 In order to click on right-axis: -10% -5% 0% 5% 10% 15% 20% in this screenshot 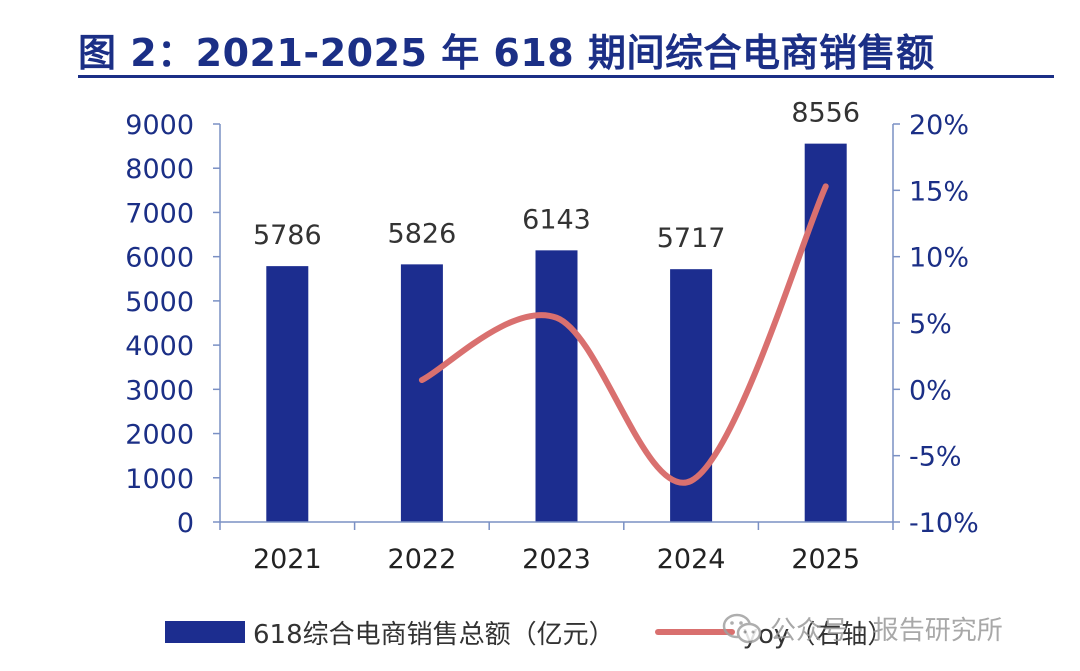, I will do `click(935, 324)`.